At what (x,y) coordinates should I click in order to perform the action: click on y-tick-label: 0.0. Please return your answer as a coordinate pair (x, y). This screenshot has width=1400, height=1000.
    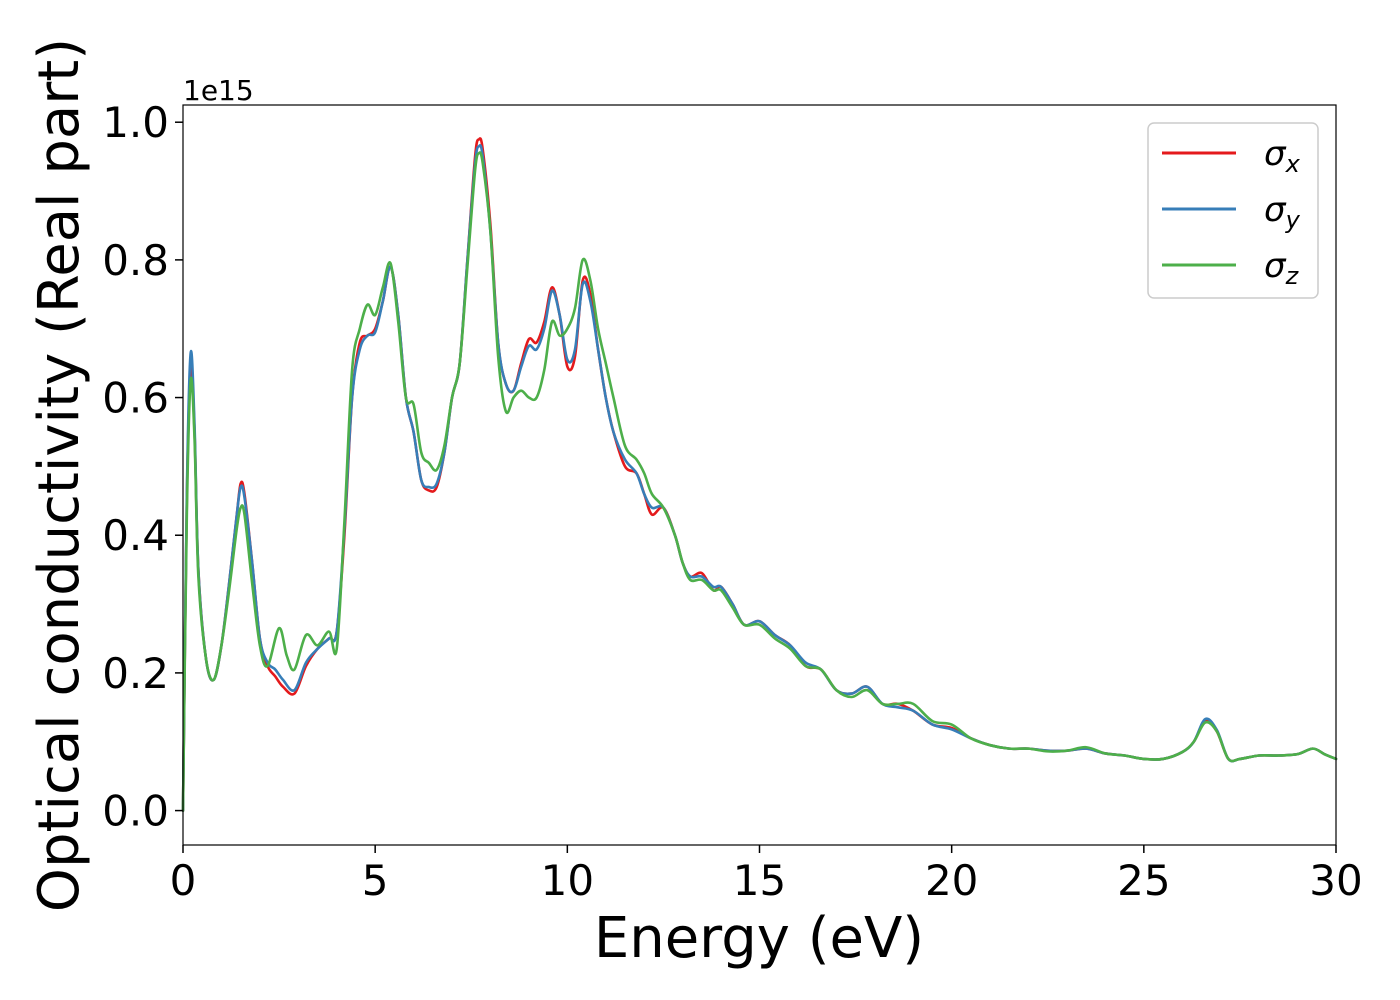
    Looking at the image, I should click on (135, 811).